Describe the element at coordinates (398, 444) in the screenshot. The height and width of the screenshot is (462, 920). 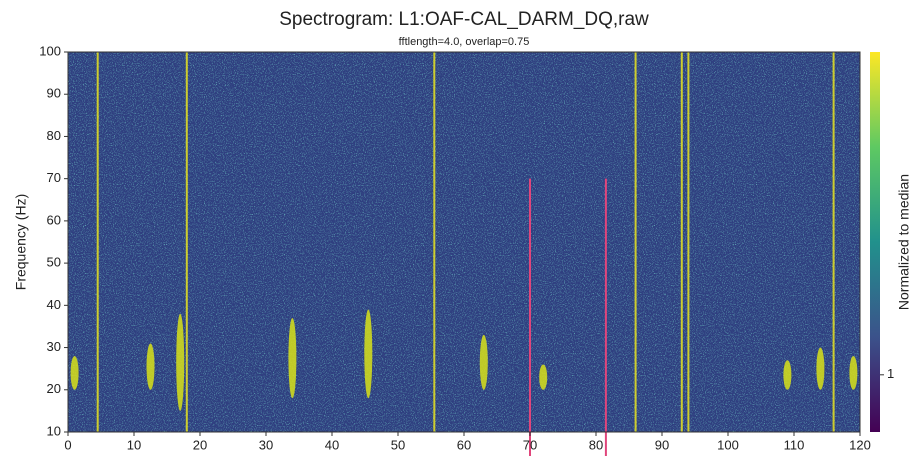
I see `x-tick-label: 50` at that location.